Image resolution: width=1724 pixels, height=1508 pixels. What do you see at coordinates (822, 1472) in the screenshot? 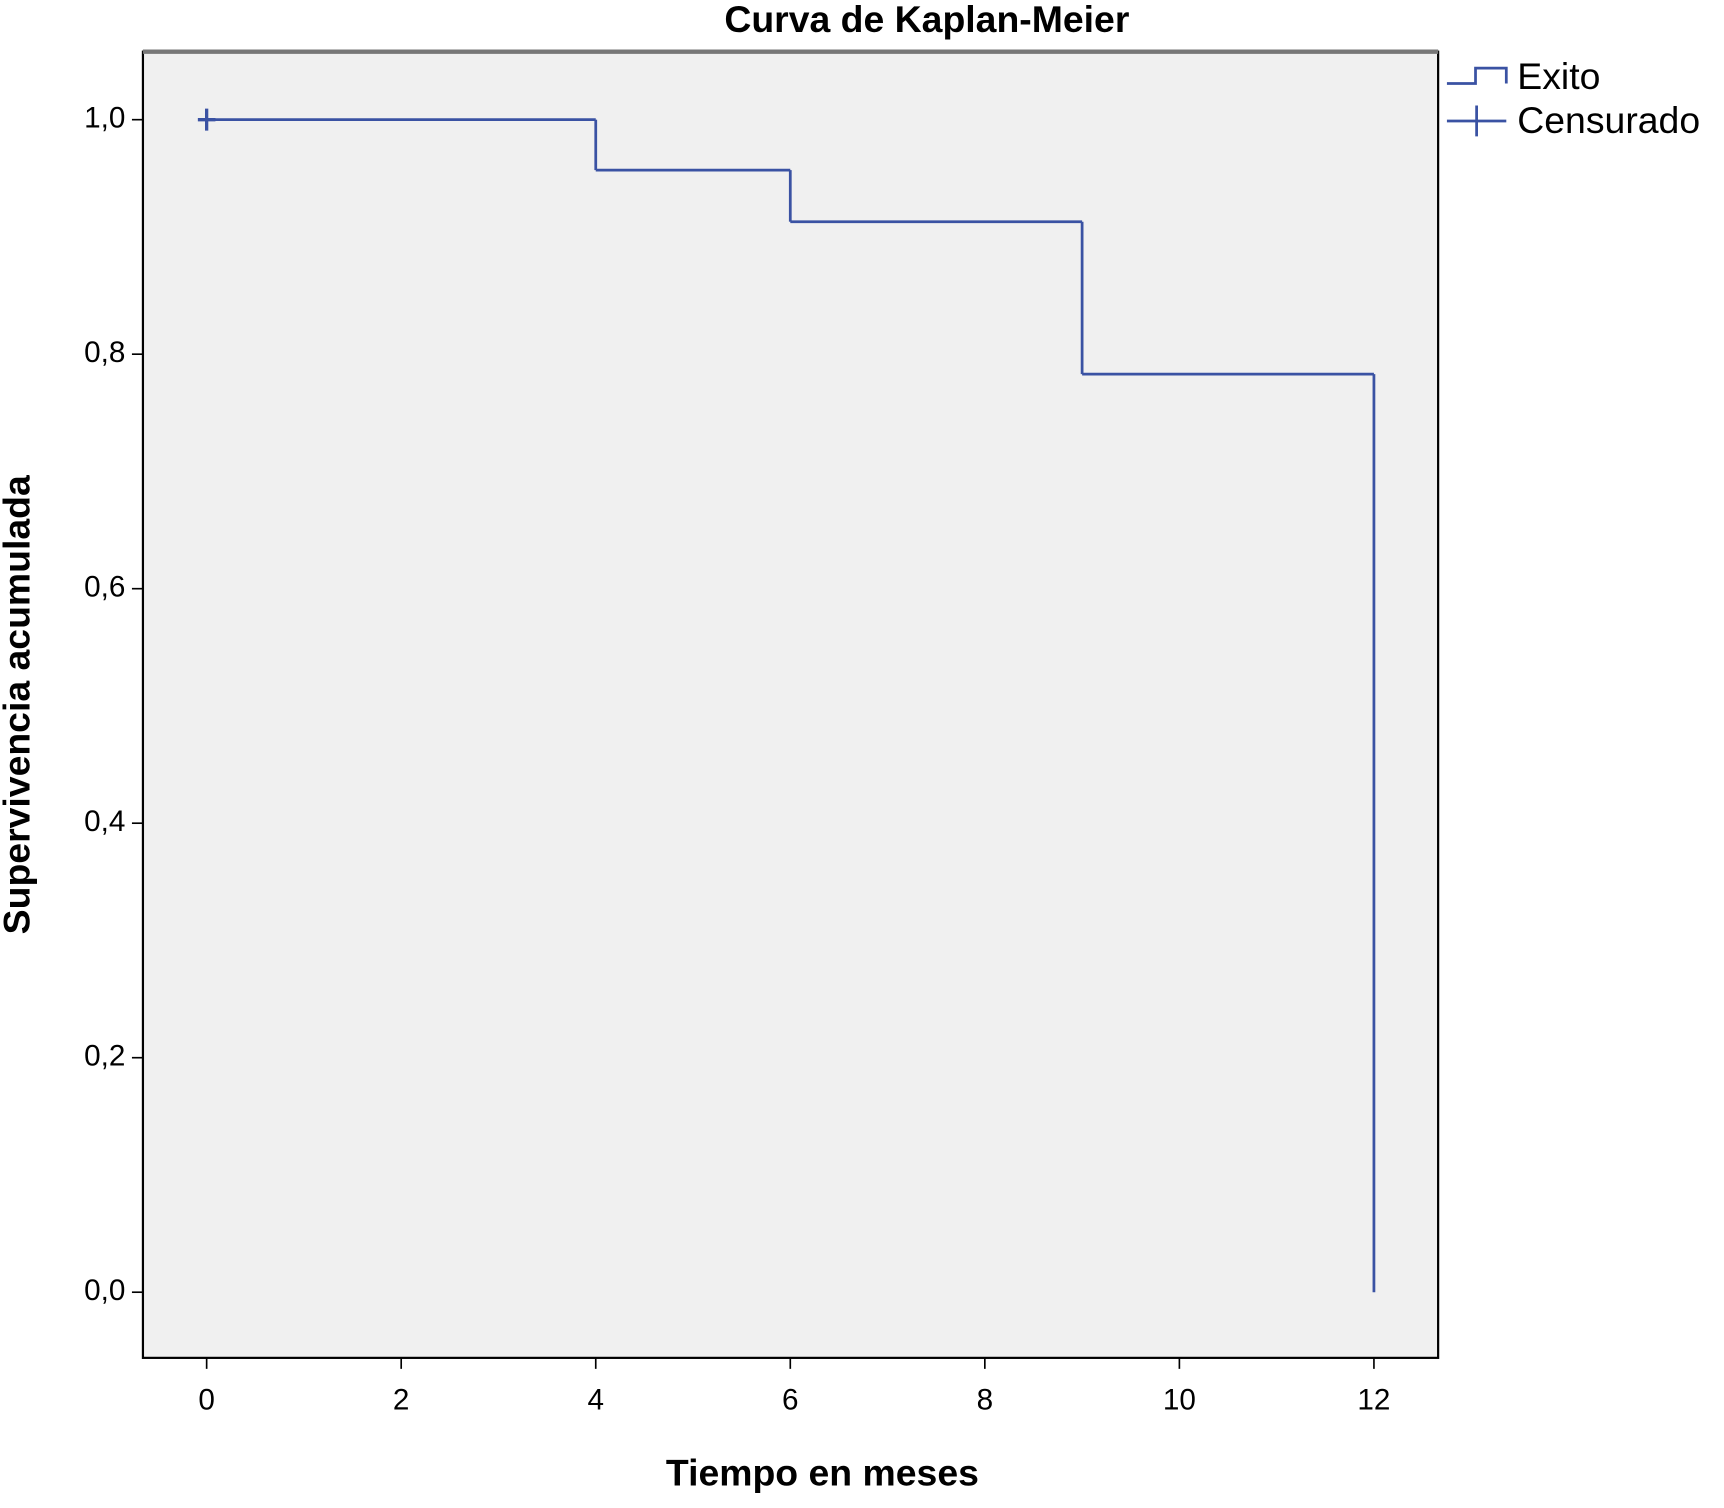
I see `x-axis-label: Tiempo en meses` at bounding box center [822, 1472].